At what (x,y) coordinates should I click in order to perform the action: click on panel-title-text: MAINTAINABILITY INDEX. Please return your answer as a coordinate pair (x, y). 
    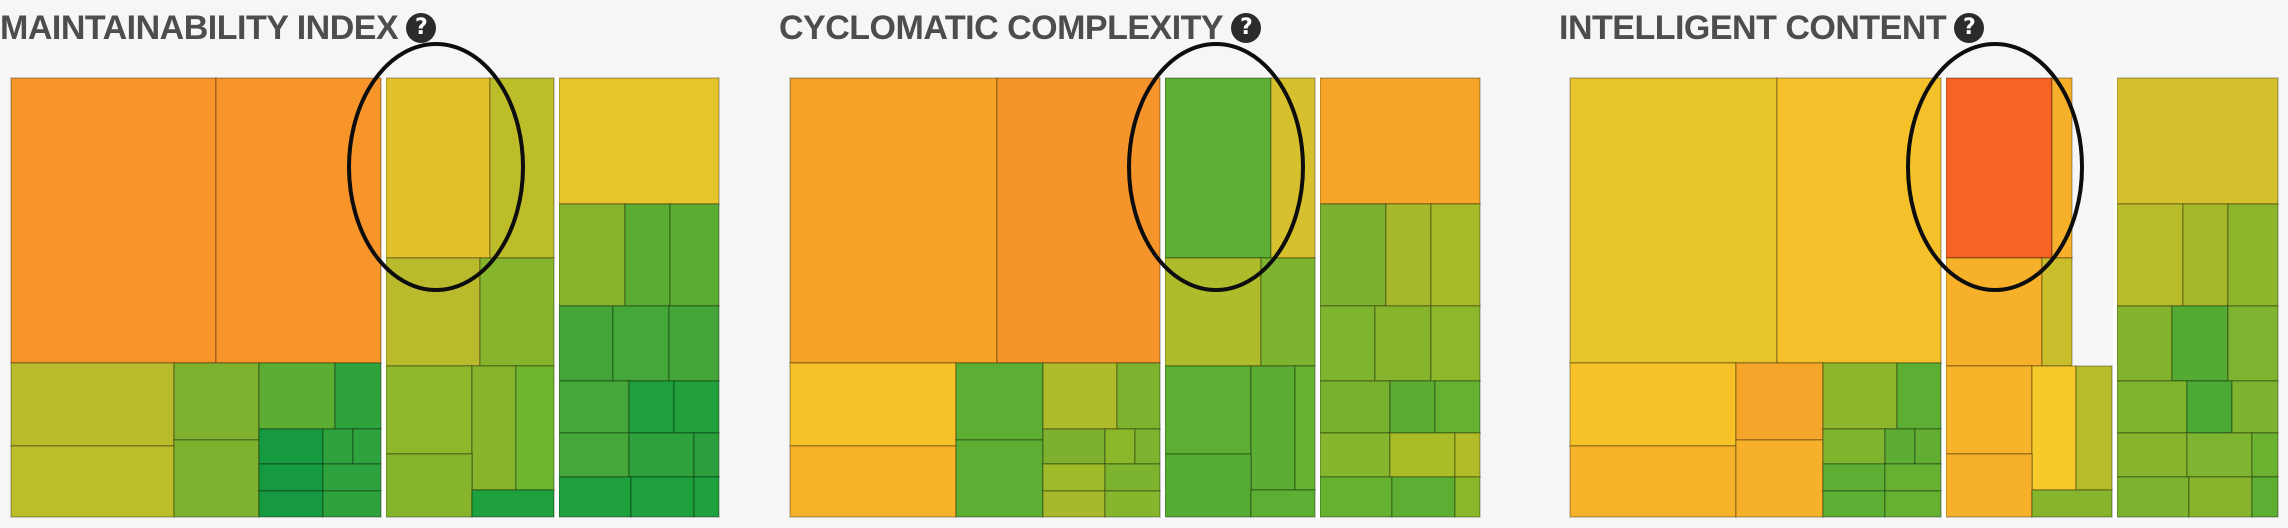
    Looking at the image, I should click on (199, 27).